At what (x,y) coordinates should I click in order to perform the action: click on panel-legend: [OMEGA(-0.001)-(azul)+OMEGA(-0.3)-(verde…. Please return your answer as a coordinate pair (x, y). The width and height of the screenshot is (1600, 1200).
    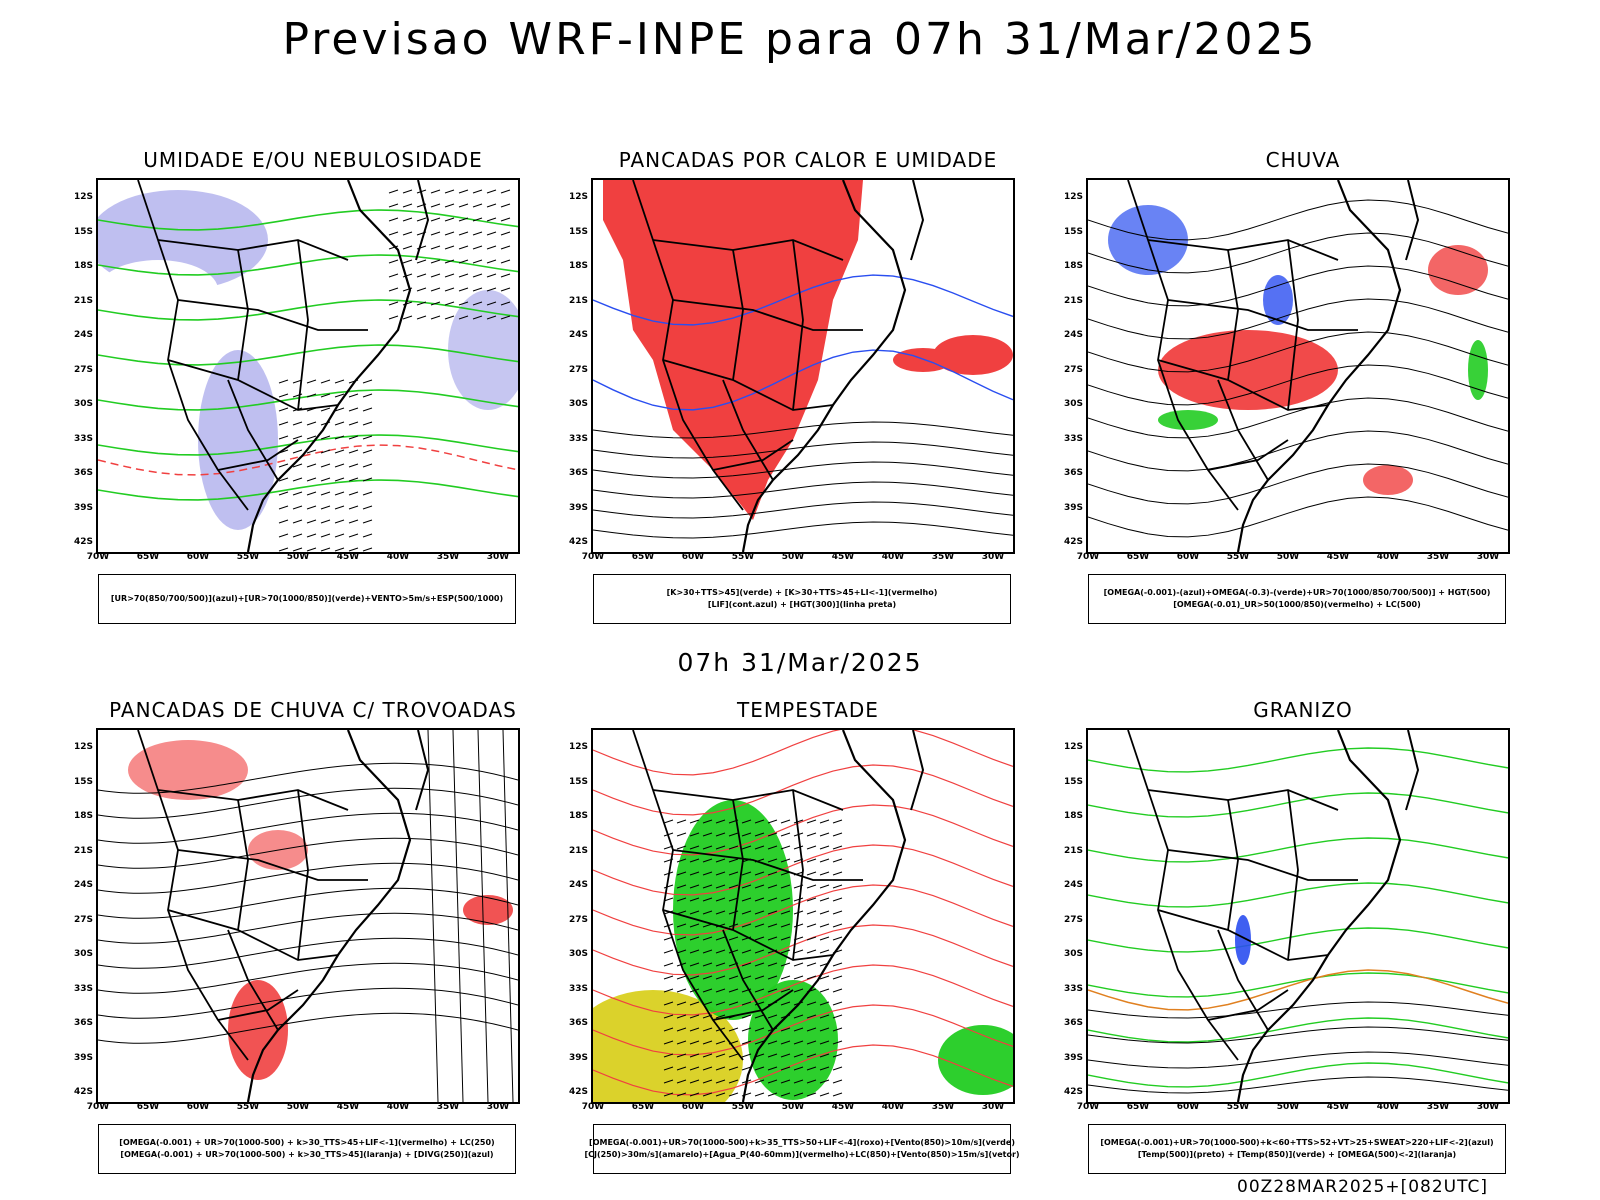
    Looking at the image, I should click on (1297, 599).